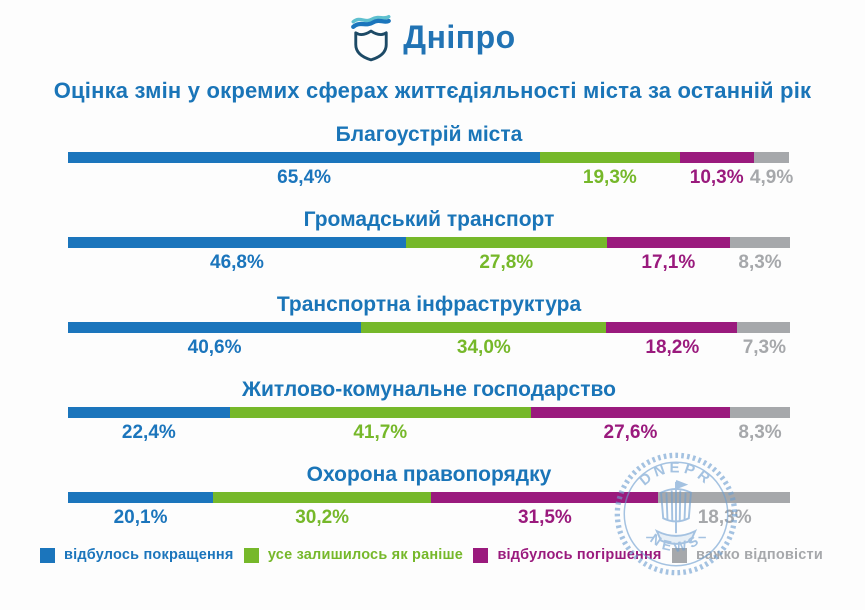 The image size is (865, 610). I want to click on value-label: 46,8%, so click(237, 262).